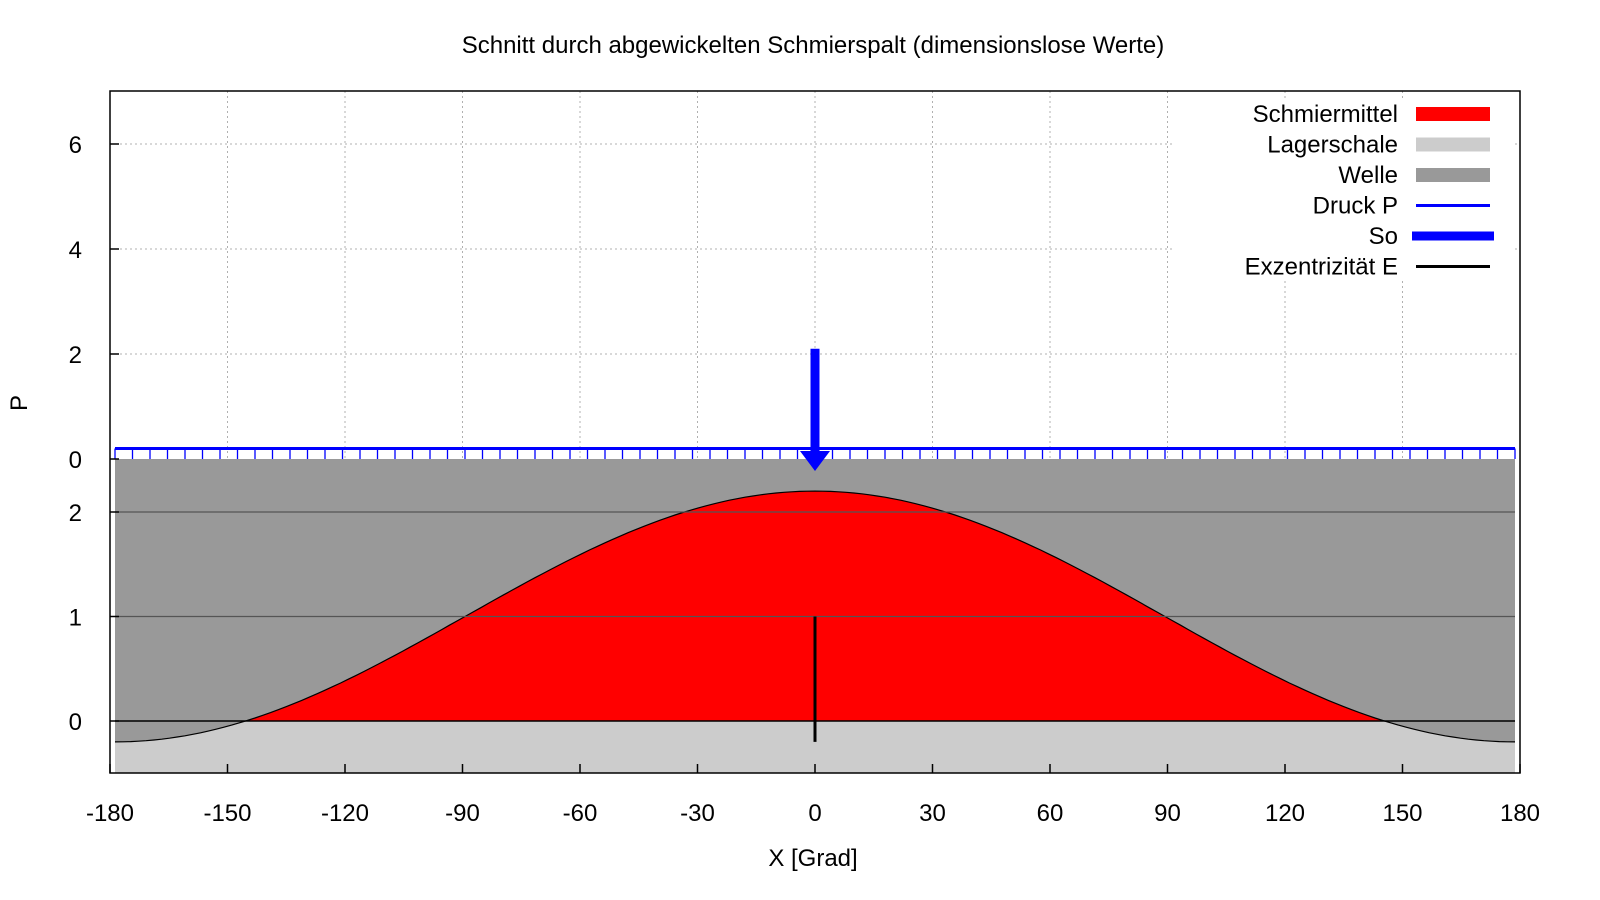  I want to click on legend-label: Exzentrizität E, so click(1321, 267).